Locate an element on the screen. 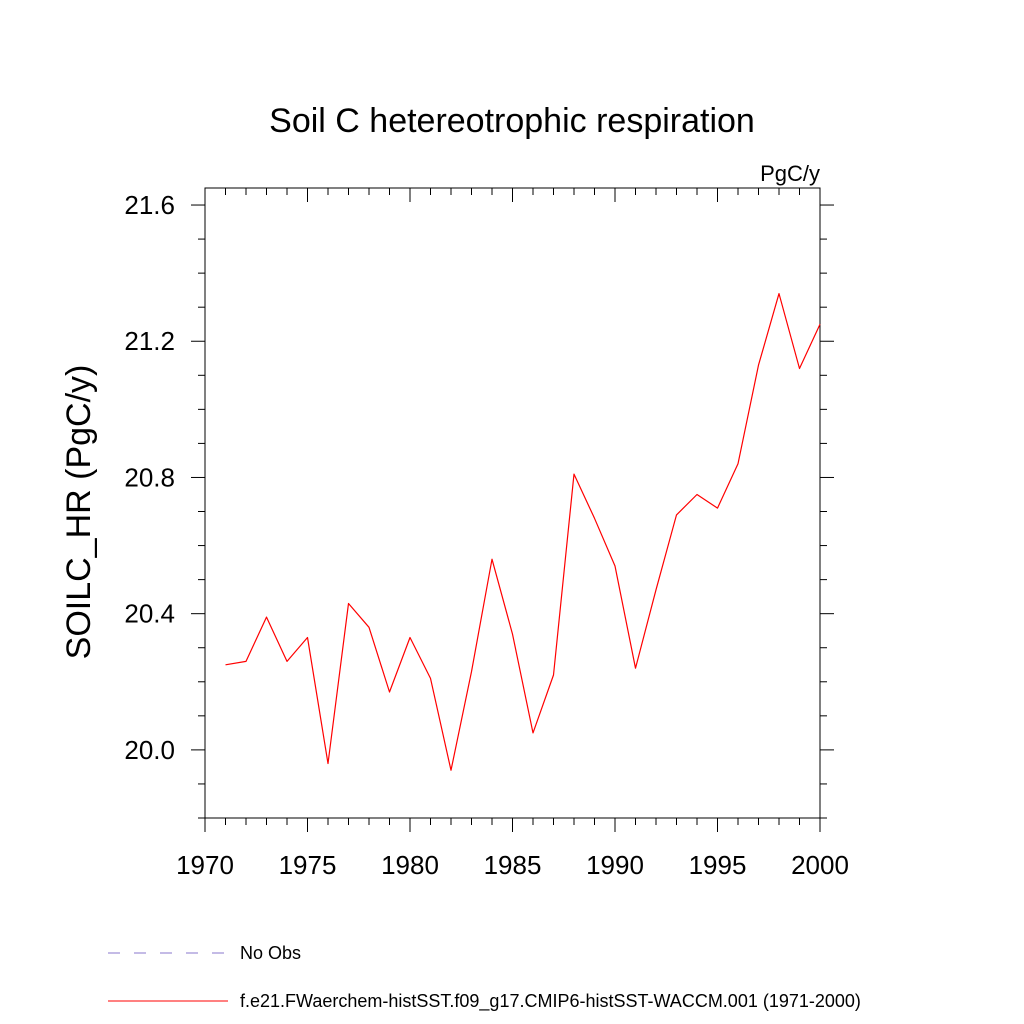 Image resolution: width=1024 pixels, height=1024 pixels. x-tick-label: 2000 is located at coordinates (820, 865).